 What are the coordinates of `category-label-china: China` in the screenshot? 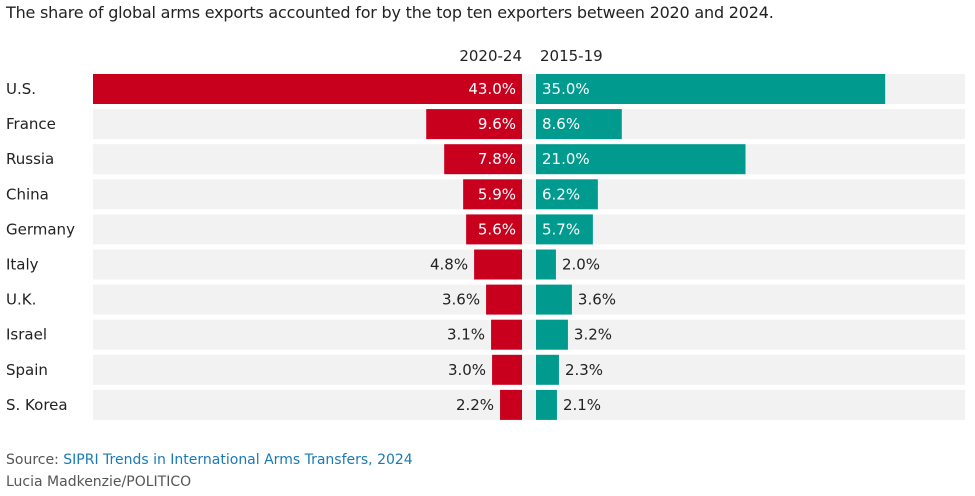 It's located at (27, 194).